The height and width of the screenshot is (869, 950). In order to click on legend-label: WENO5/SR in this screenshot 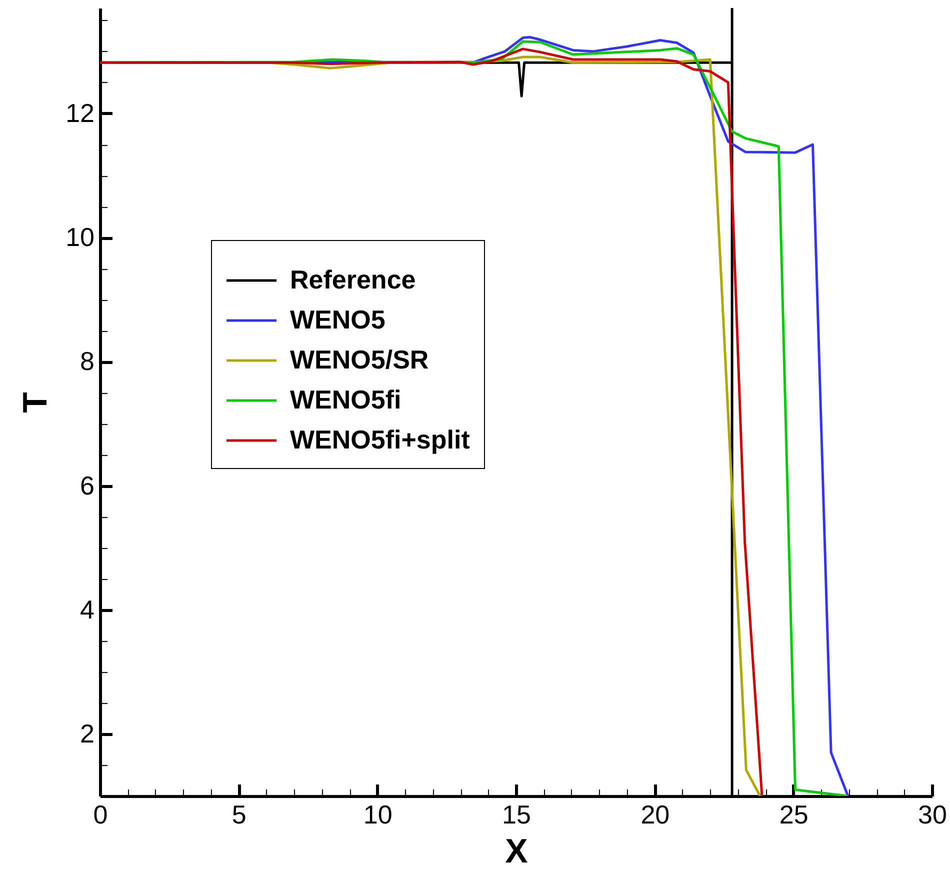, I will do `click(359, 359)`.